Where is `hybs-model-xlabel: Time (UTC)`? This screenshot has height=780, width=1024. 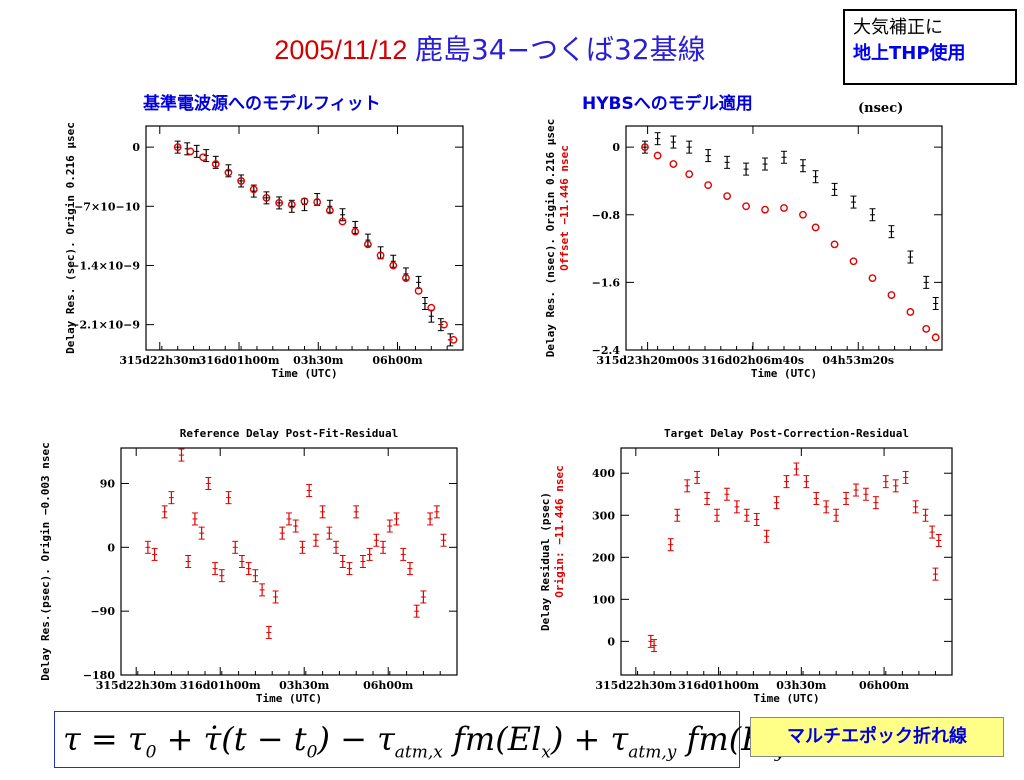
hybs-model-xlabel: Time (UTC) is located at coordinates (784, 373).